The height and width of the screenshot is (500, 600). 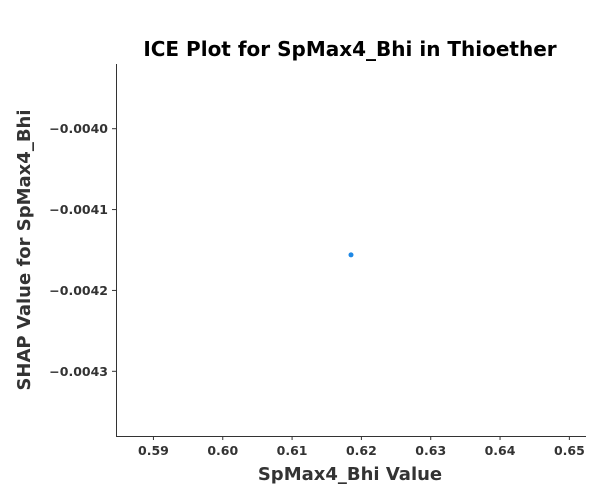 I want to click on y-tick-label: −0.0040, so click(x=78, y=128).